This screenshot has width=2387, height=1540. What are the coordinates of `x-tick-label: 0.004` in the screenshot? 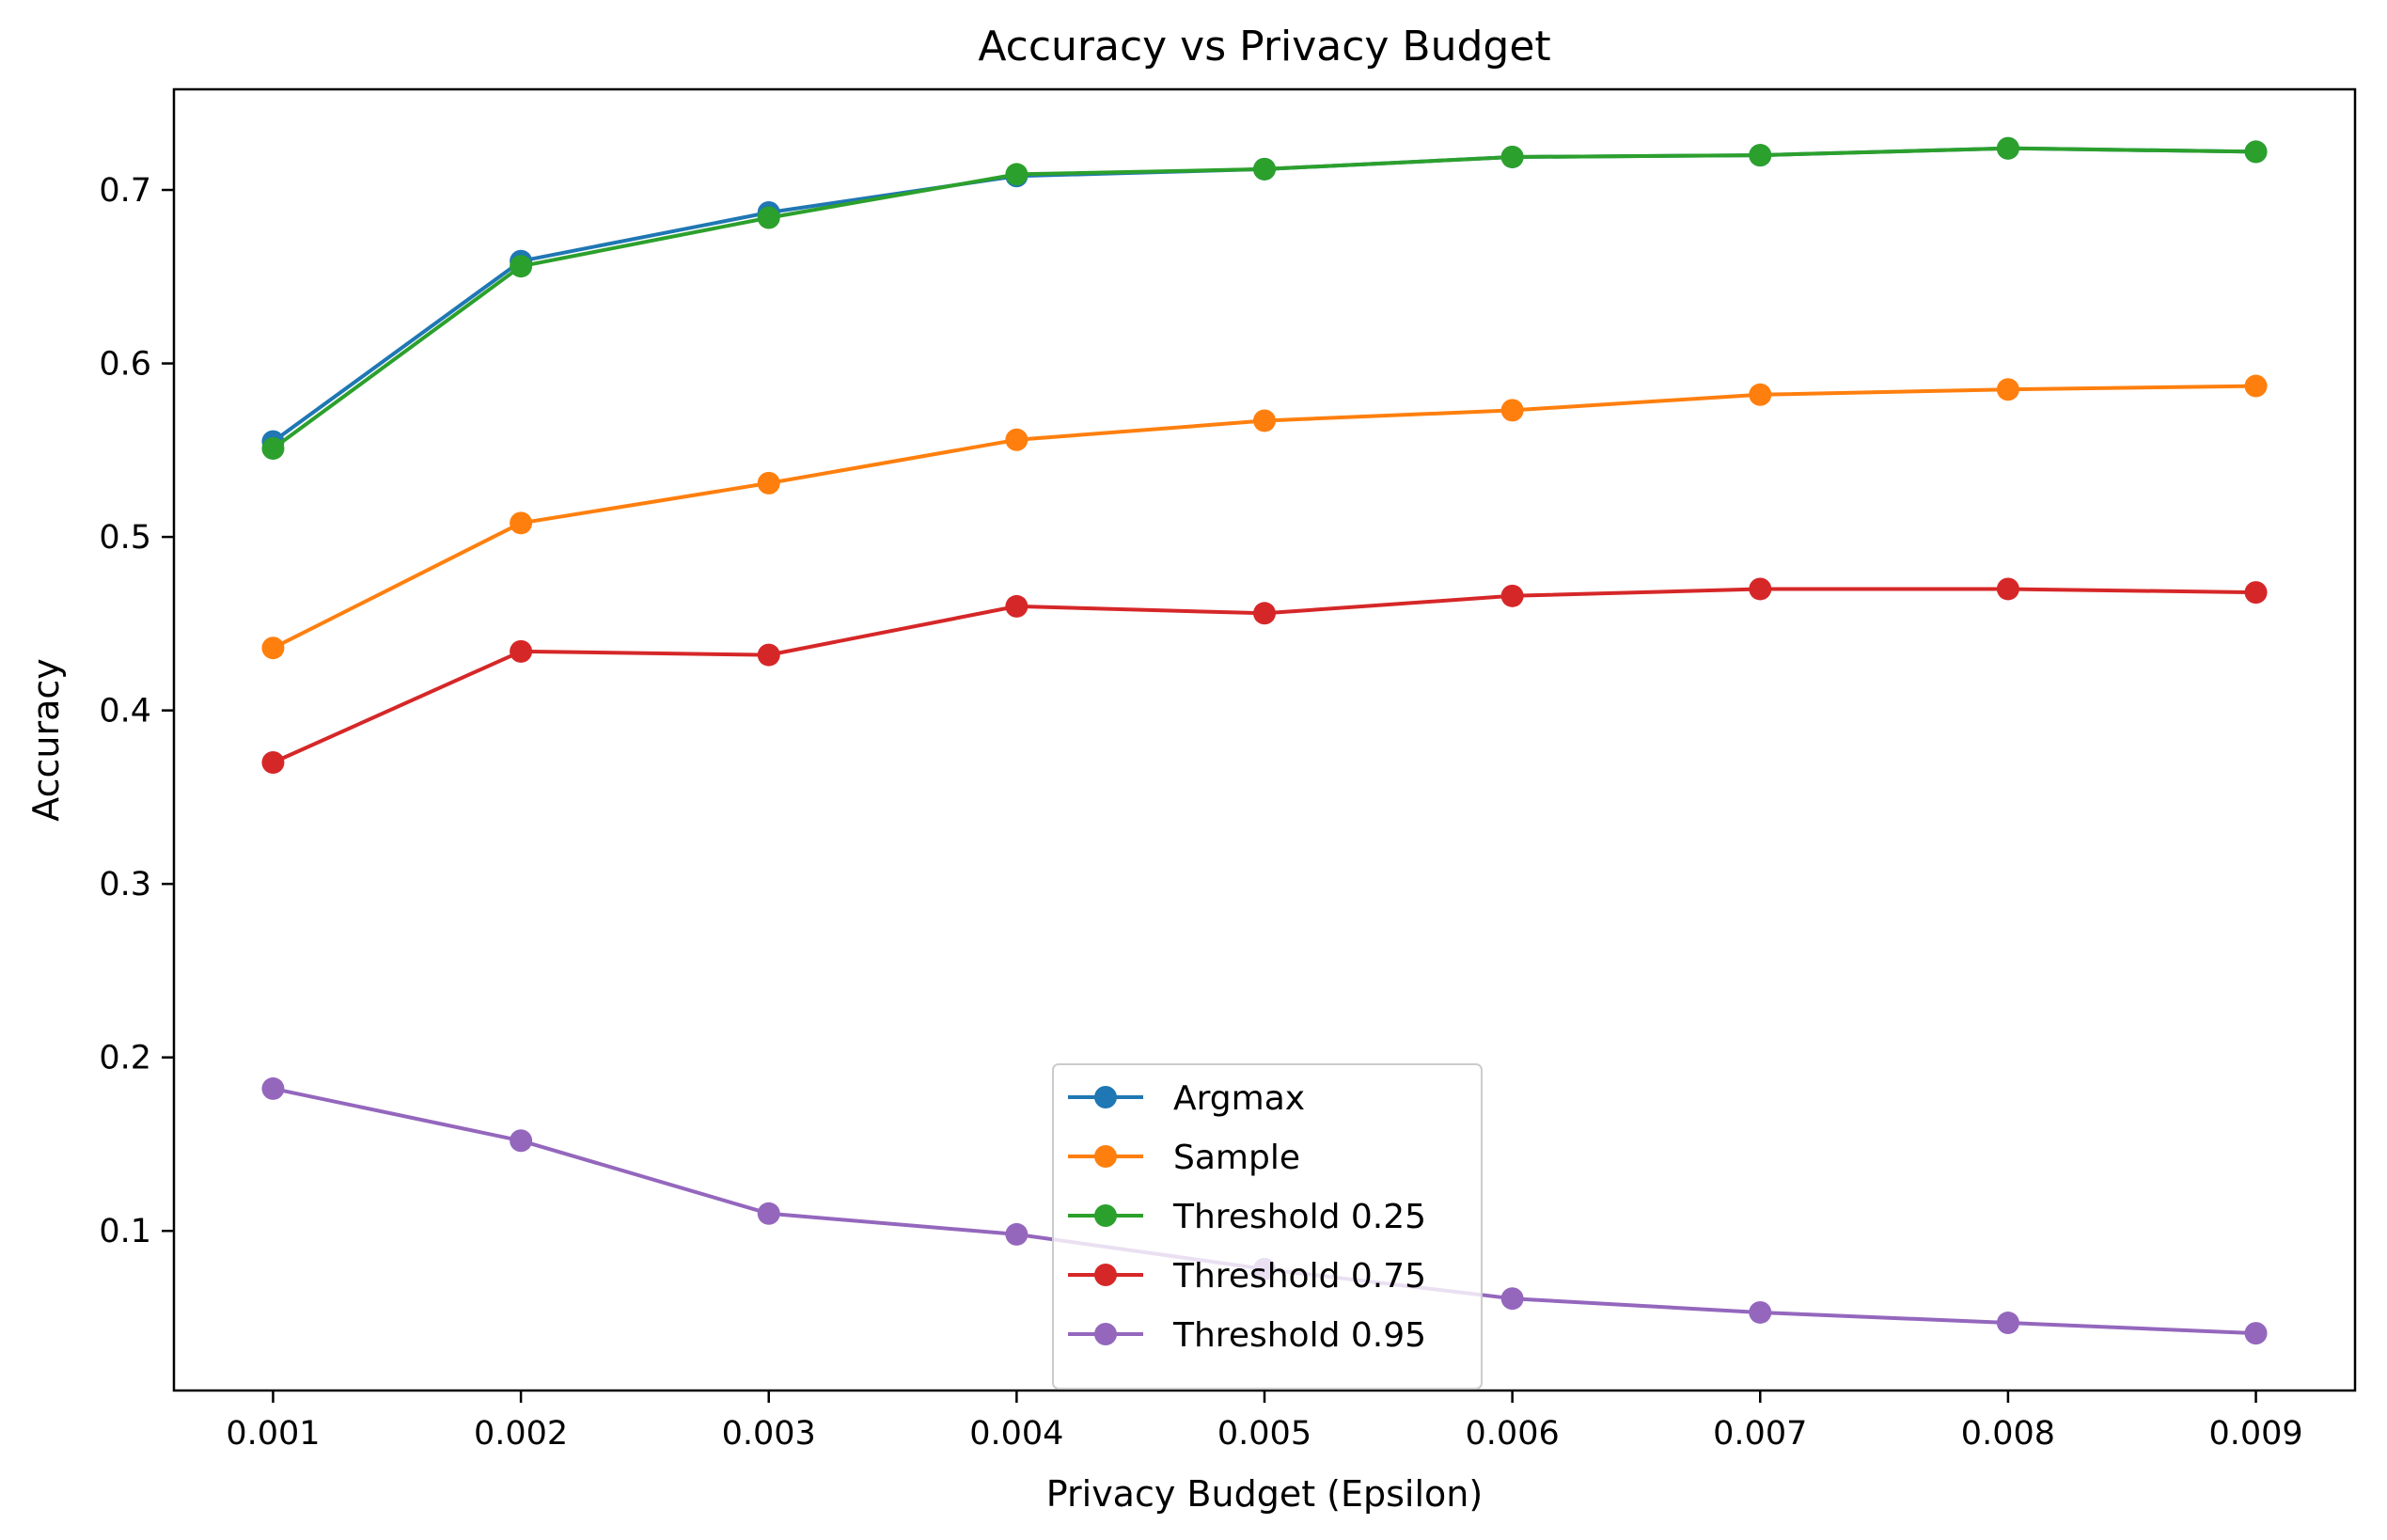 It's located at (1016, 1434).